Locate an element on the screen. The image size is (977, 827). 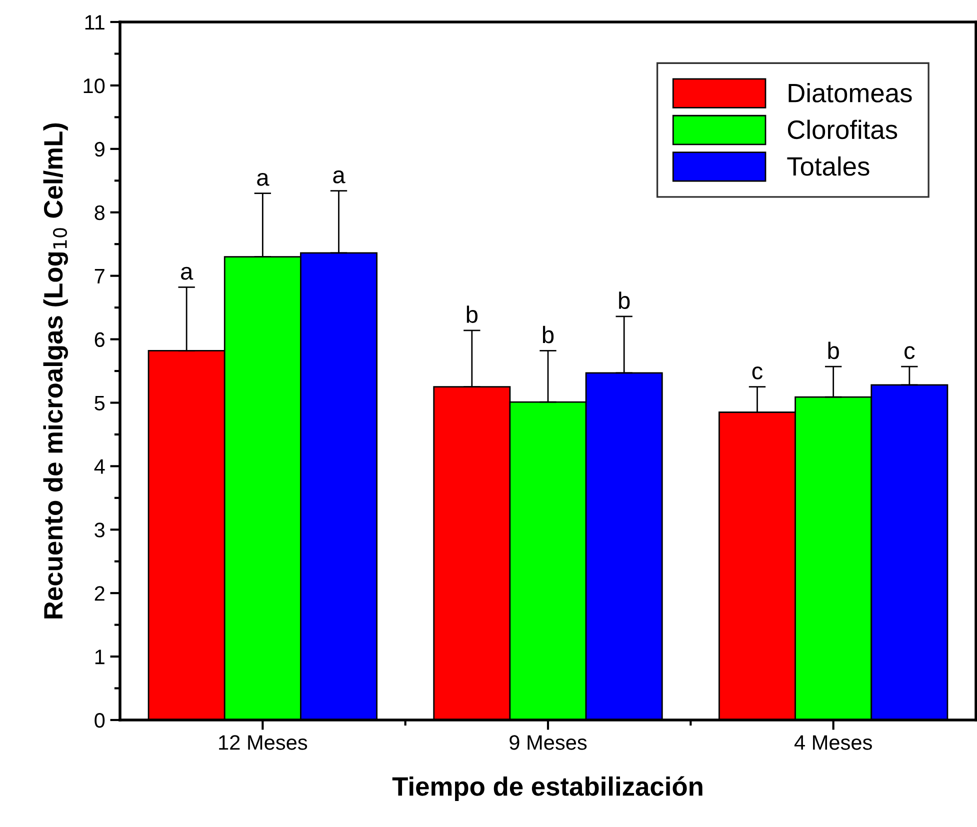
x-tick-label: 12 Meses is located at coordinates (263, 742).